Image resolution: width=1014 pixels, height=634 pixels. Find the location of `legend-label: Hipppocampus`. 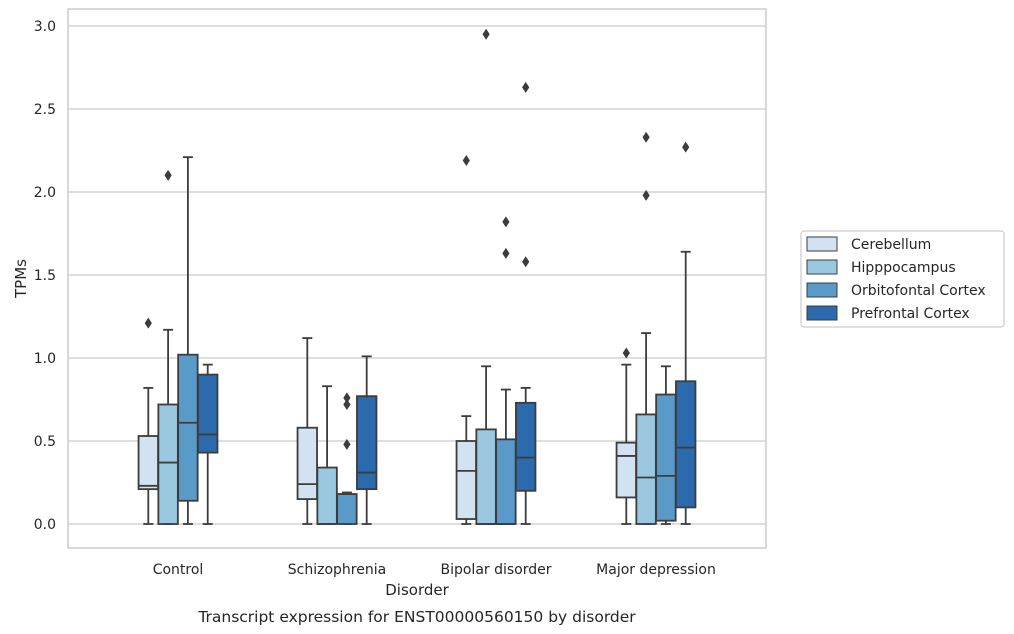

legend-label: Hipppocampus is located at coordinates (903, 268).